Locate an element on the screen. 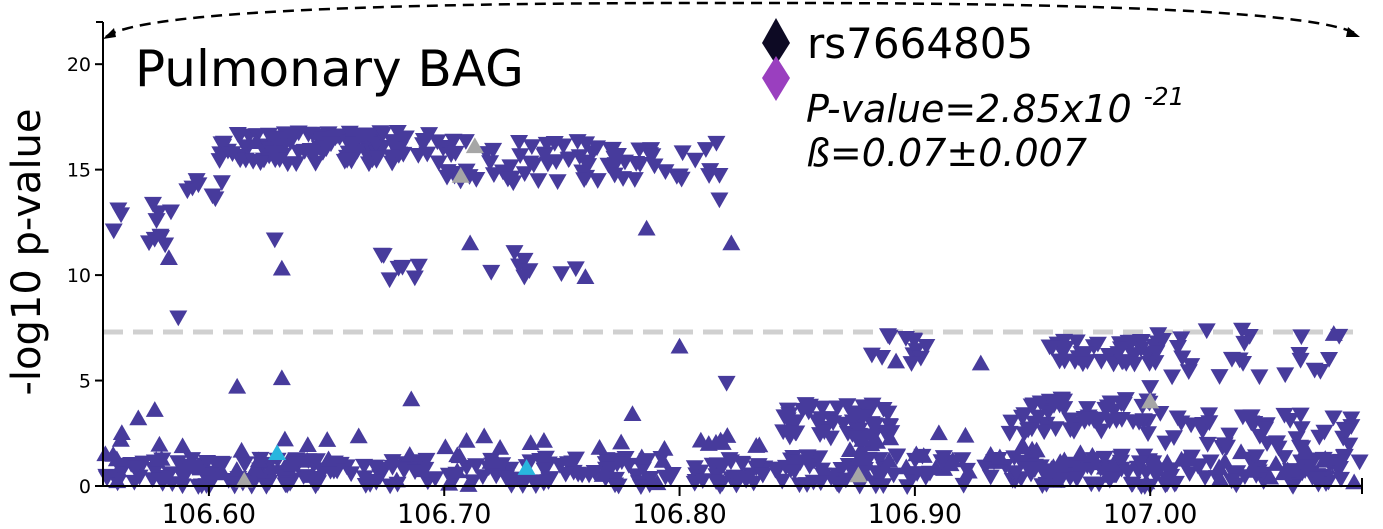 The width and height of the screenshot is (1383, 529). snp-marker-cyan is located at coordinates (526, 467).